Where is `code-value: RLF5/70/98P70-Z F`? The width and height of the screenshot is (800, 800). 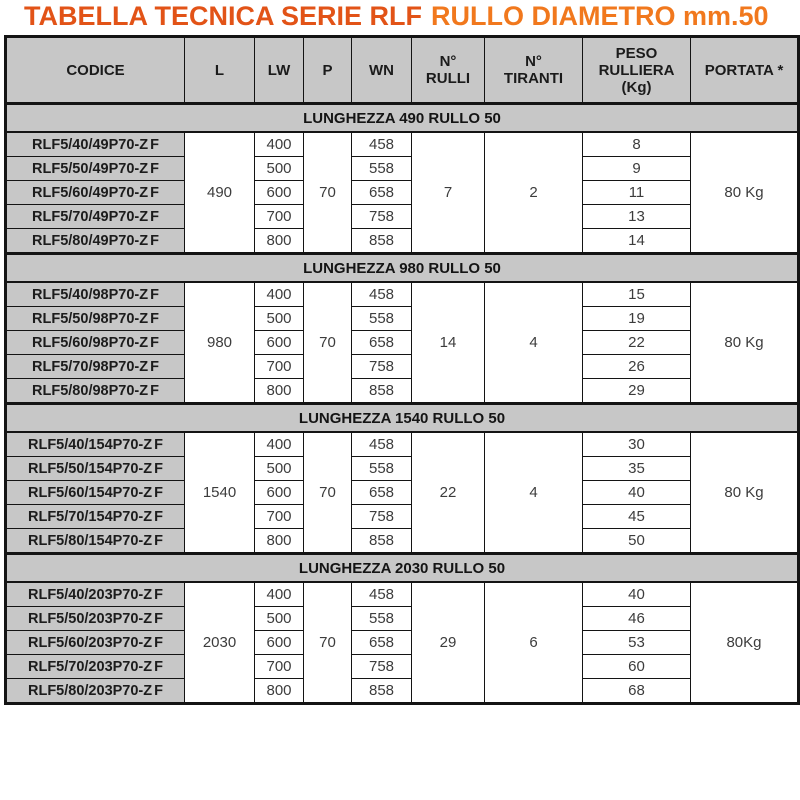
code-value: RLF5/70/98P70-Z F is located at coordinates (95, 366).